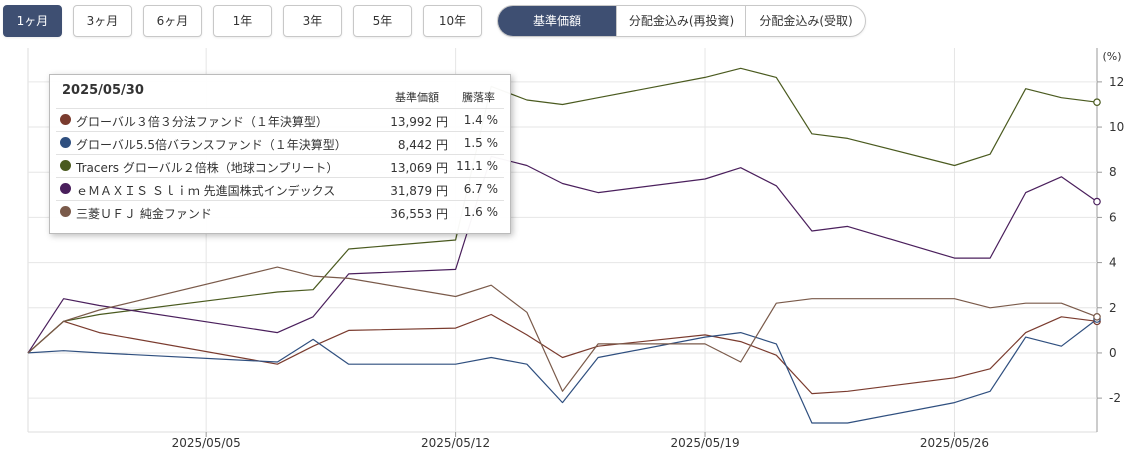 This screenshot has height=457, width=1129. I want to click on tooltip-row: グローバル5.5倍バランスファンド（１年決算型） 8,442 円 1.5 %, so click(280, 142).